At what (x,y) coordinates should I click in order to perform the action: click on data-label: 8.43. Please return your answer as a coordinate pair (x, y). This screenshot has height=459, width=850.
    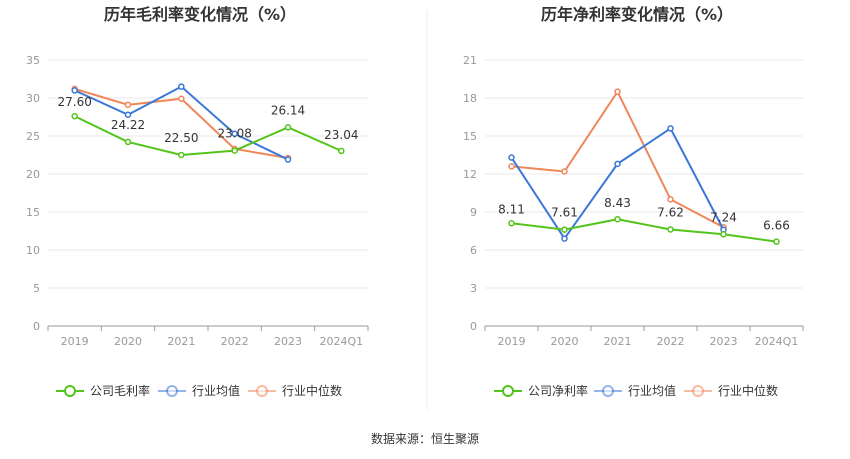
    Looking at the image, I should click on (617, 203).